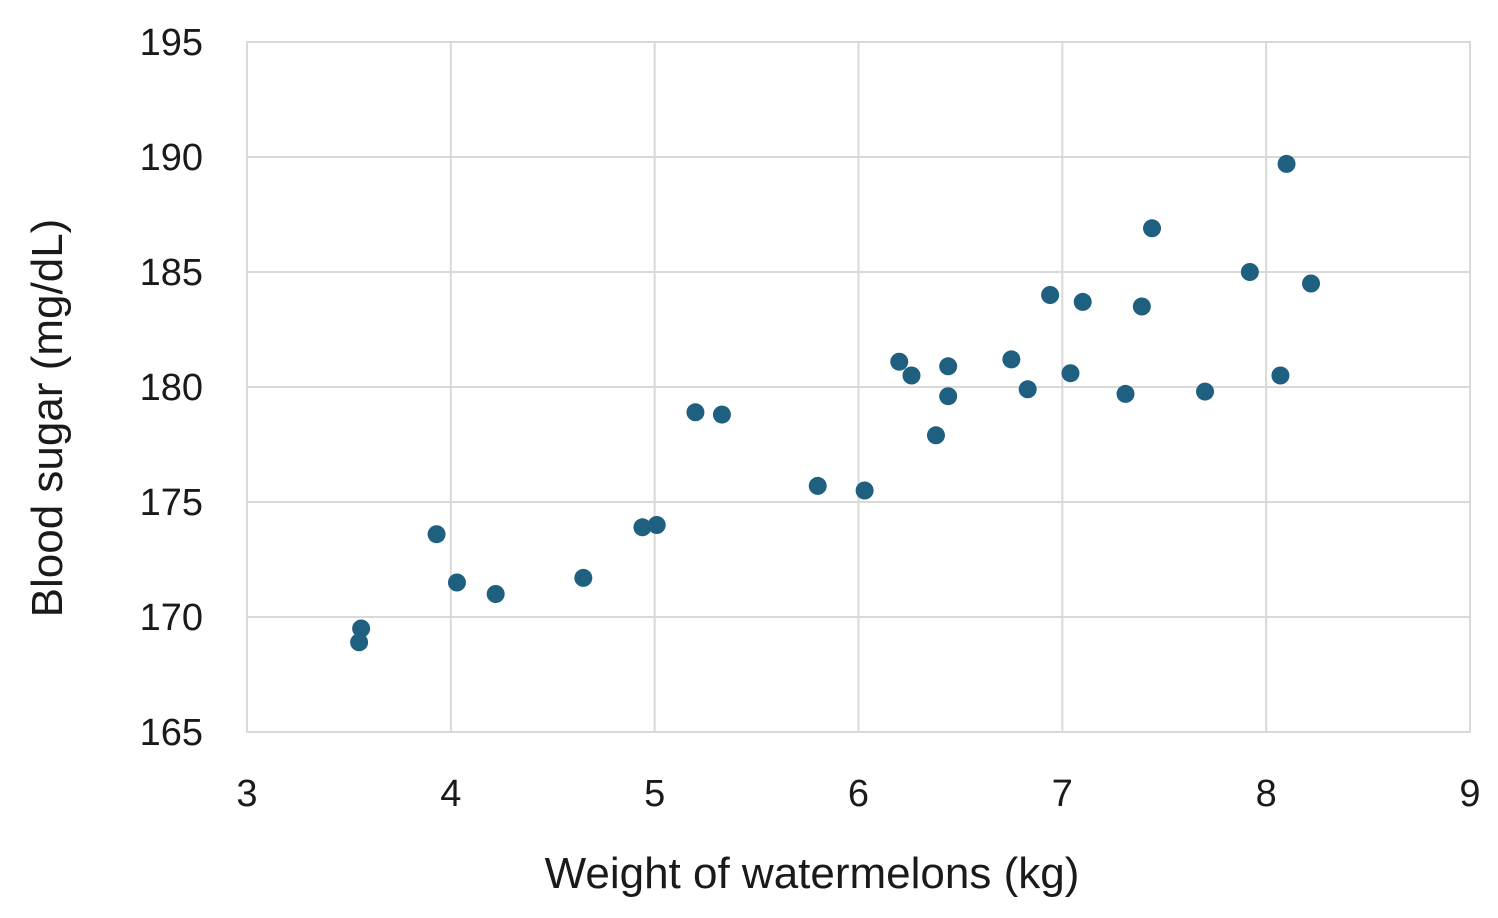 The height and width of the screenshot is (918, 1498). I want to click on y-tick-label: 170, so click(171, 618).